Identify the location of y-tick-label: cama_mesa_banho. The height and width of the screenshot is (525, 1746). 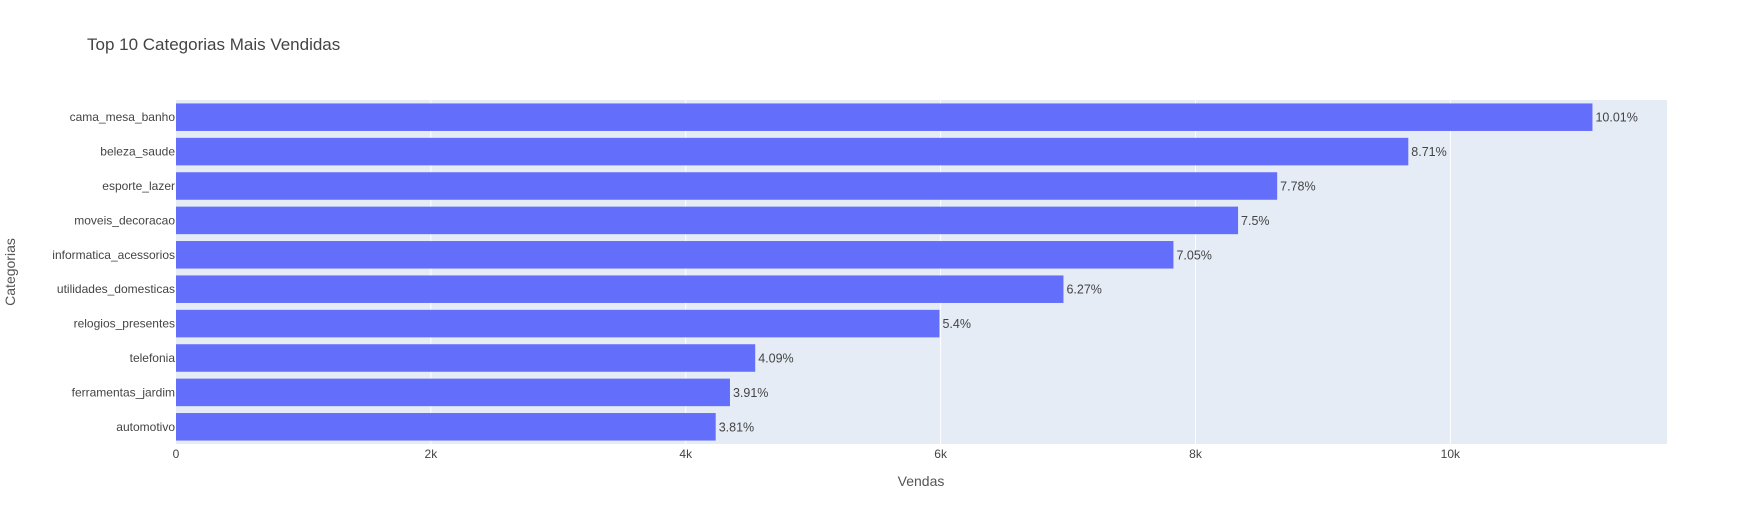
(123, 117).